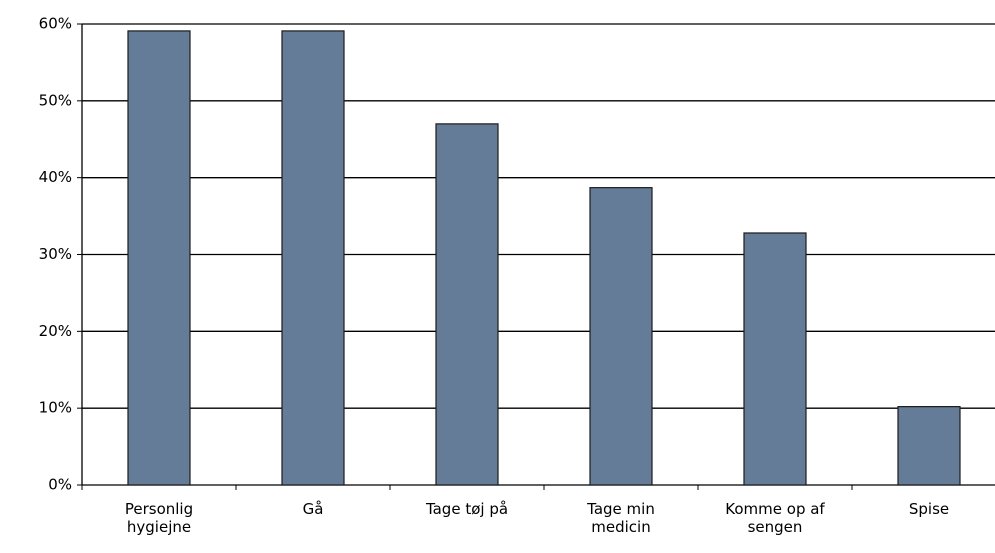 The height and width of the screenshot is (553, 995). Describe the element at coordinates (159, 518) in the screenshot. I see `x-tick-label: Personlig hygiejne` at that location.